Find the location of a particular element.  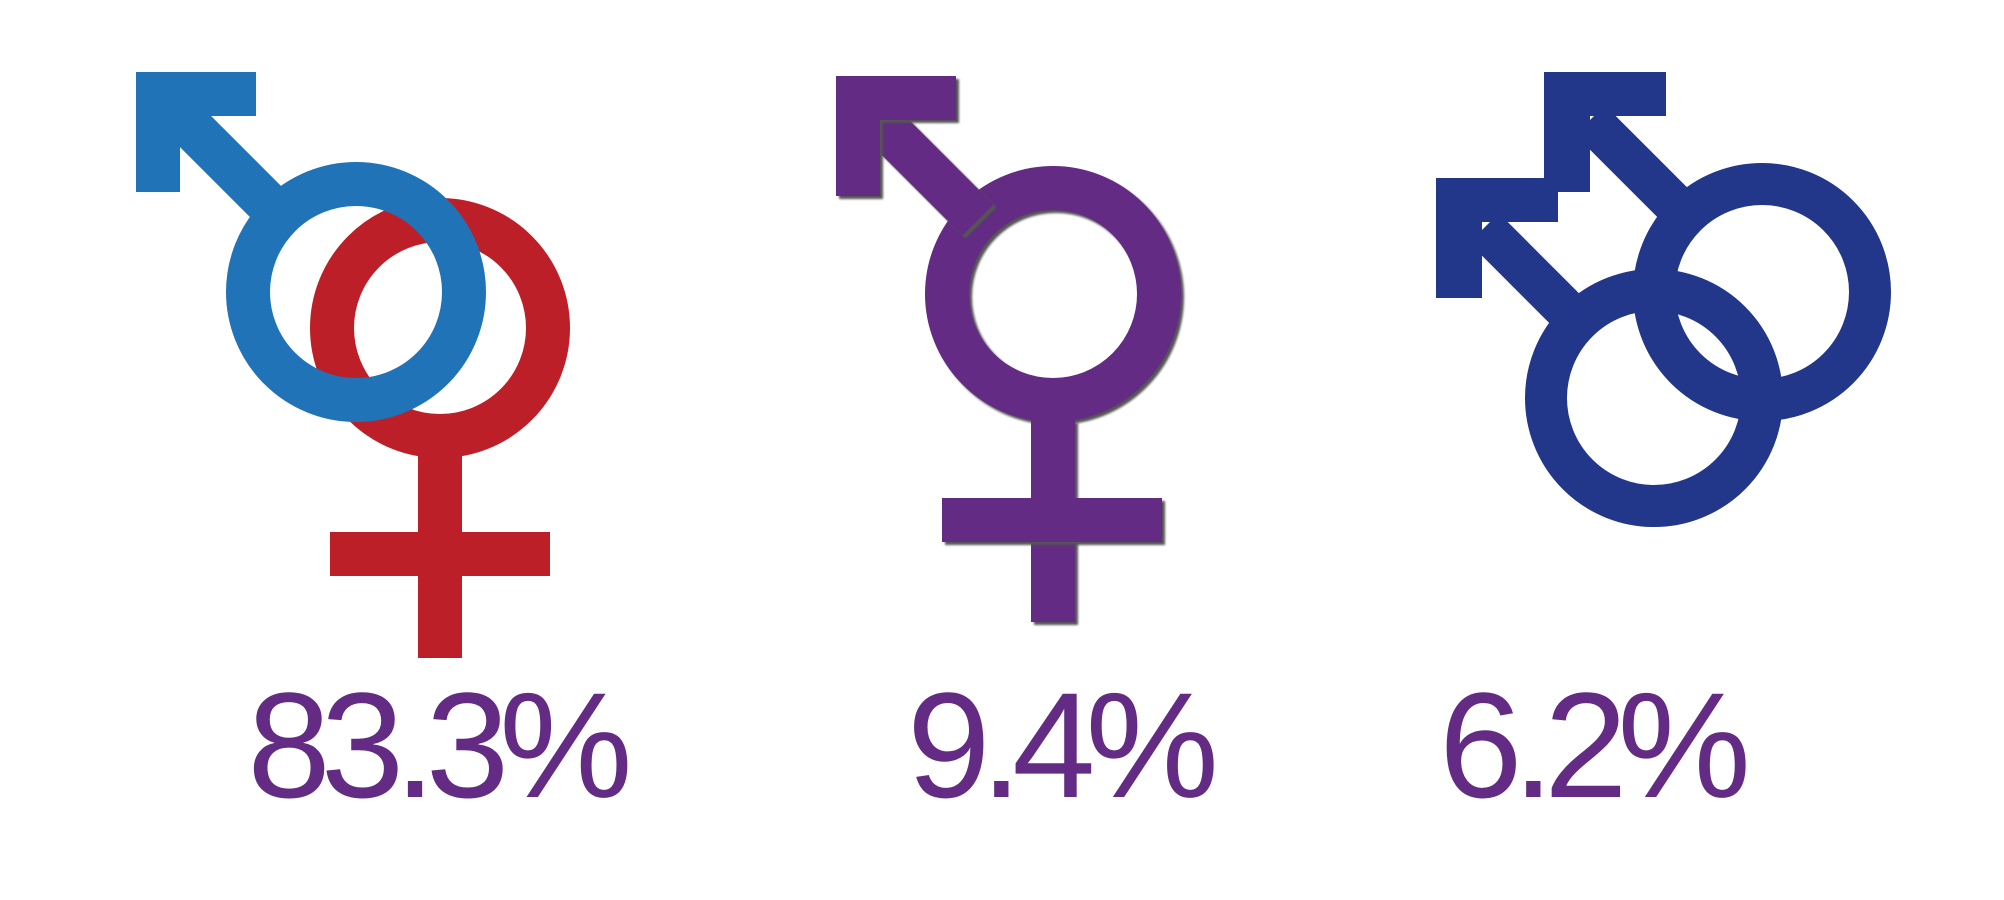

percent-label-transgender: 9.4% is located at coordinates (1063, 745).